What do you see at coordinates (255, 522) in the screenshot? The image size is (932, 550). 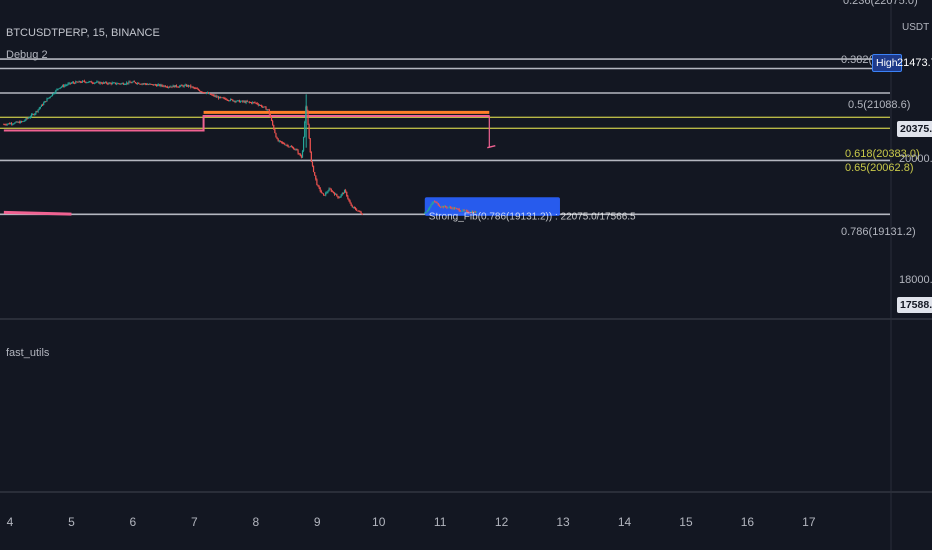 I see `x-tick-label-4: 8` at bounding box center [255, 522].